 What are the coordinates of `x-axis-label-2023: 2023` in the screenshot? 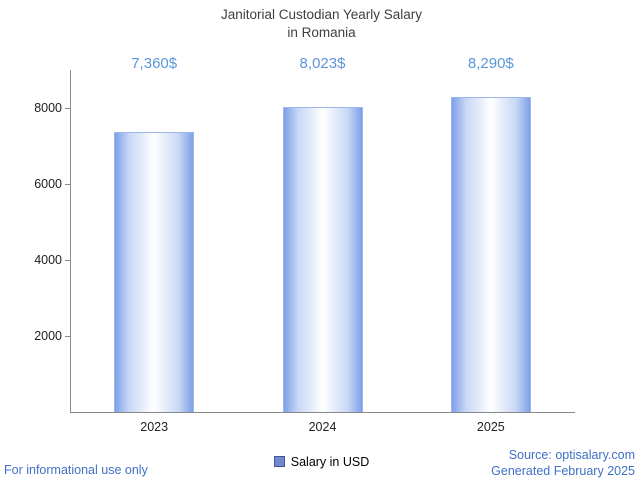 It's located at (154, 427).